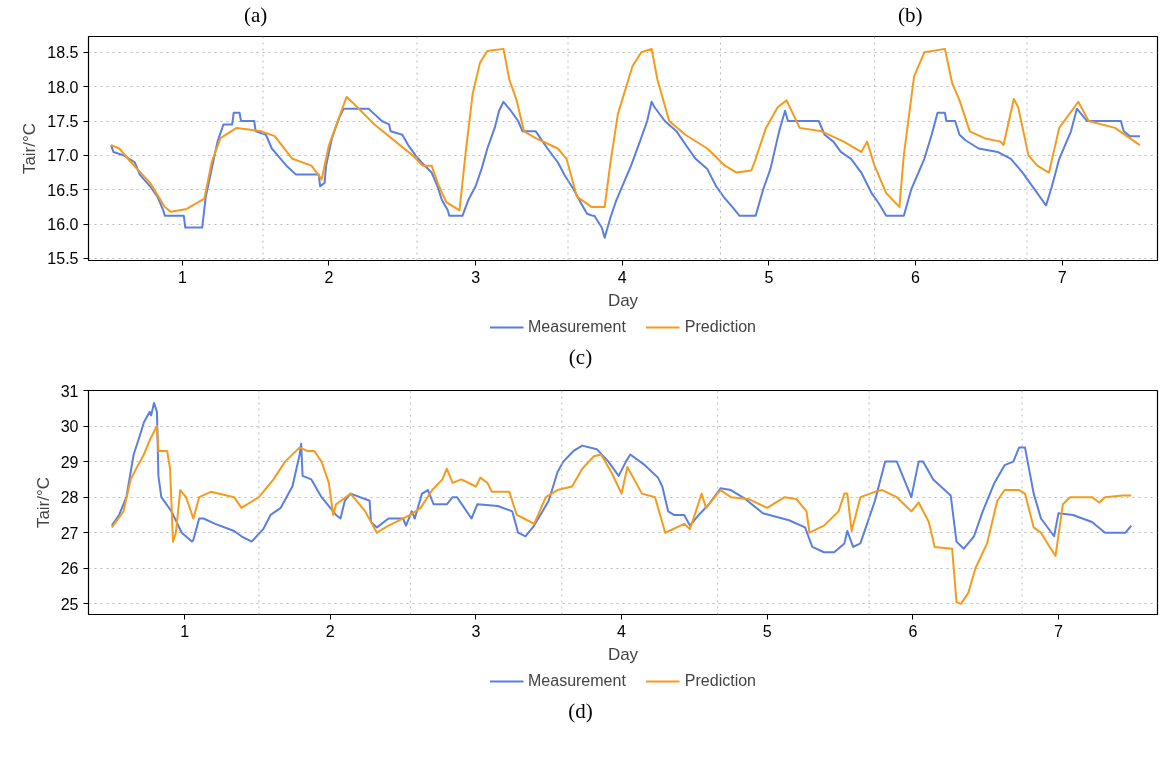  Describe the element at coordinates (63, 259) in the screenshot. I see `y-tick-label: 15.5` at that location.